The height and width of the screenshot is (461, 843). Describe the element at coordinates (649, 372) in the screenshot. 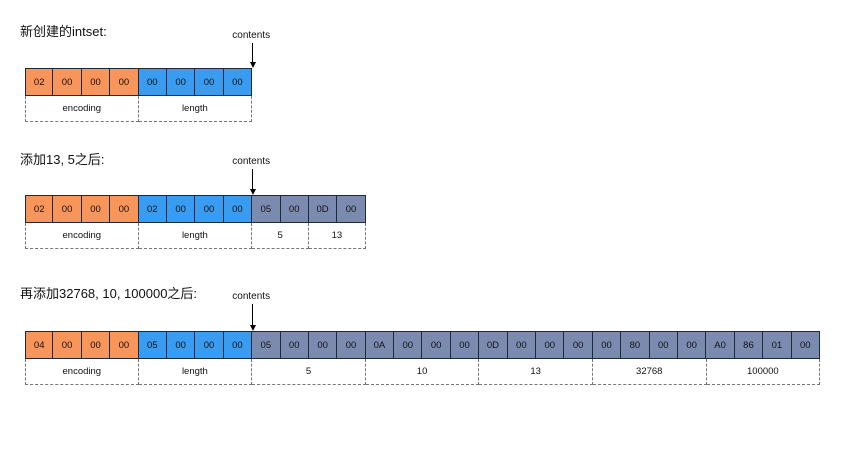

I see `field-label: 32768` at that location.